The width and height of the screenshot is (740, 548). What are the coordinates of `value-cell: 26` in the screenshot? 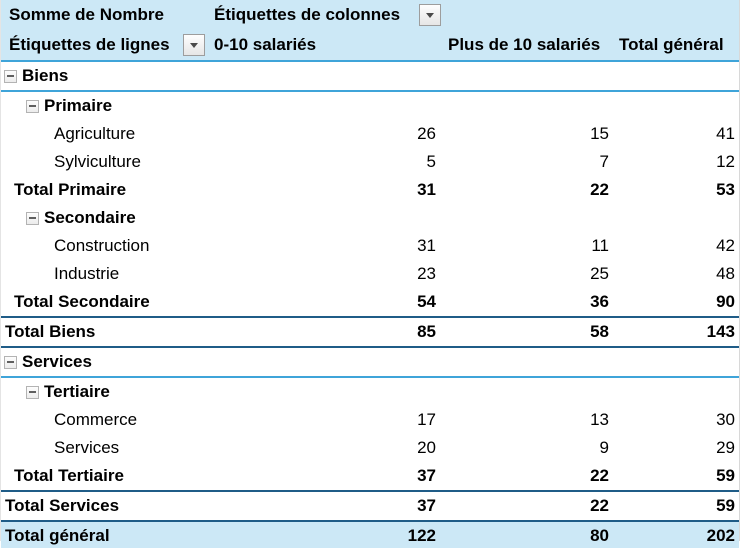 It's located at (426, 133).